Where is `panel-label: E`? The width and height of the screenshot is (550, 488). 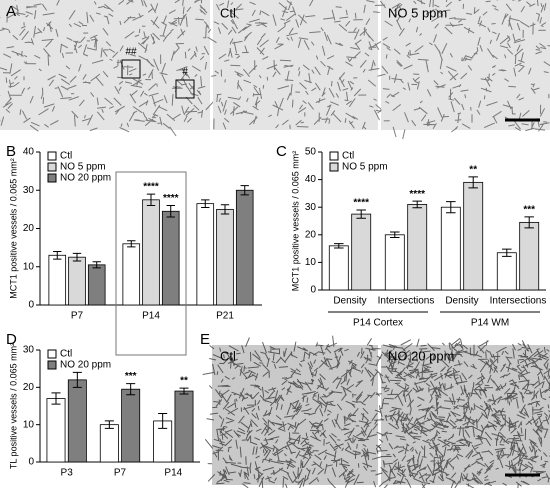
panel-label: E is located at coordinates (205, 339).